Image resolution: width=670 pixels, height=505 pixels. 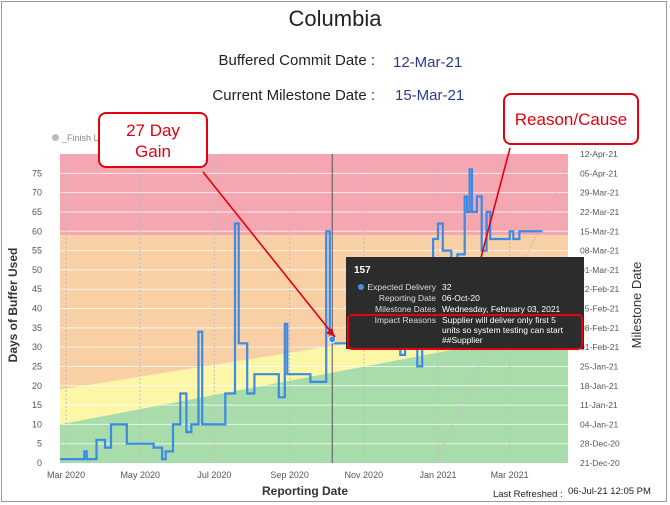 What do you see at coordinates (361, 287) in the screenshot?
I see `series-dot-icon` at bounding box center [361, 287].